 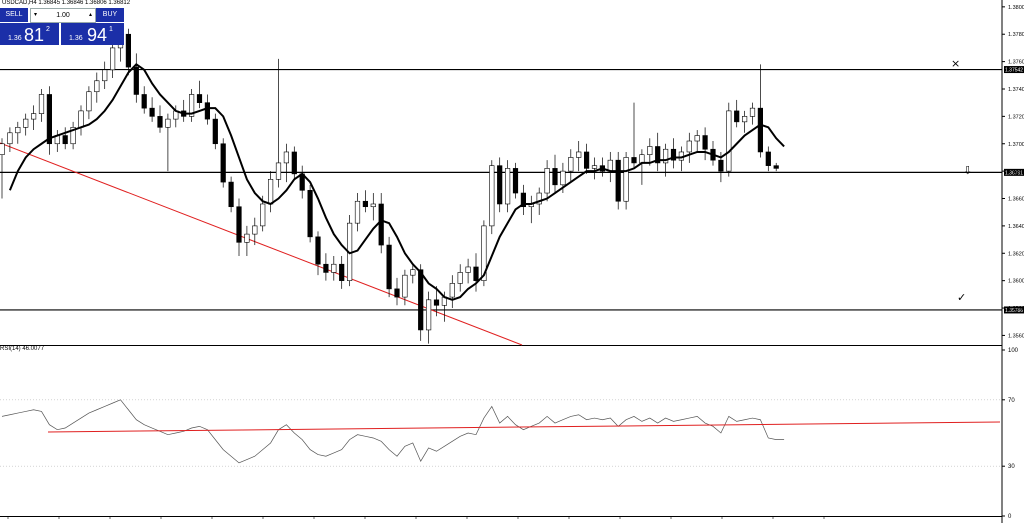 I want to click on rsi-line, so click(x=393, y=431).